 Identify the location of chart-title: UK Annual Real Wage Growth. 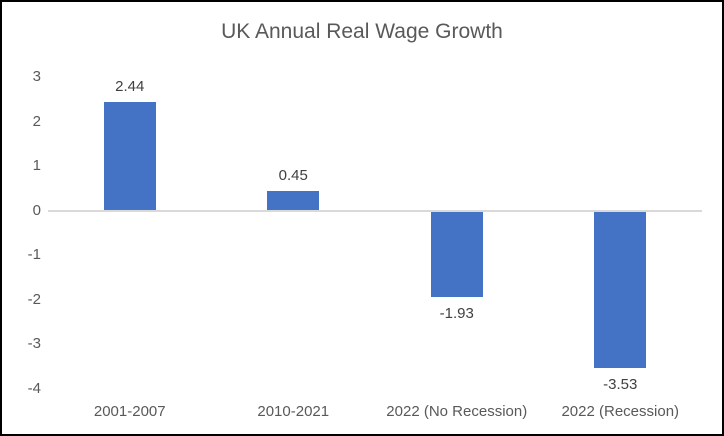
(362, 31).